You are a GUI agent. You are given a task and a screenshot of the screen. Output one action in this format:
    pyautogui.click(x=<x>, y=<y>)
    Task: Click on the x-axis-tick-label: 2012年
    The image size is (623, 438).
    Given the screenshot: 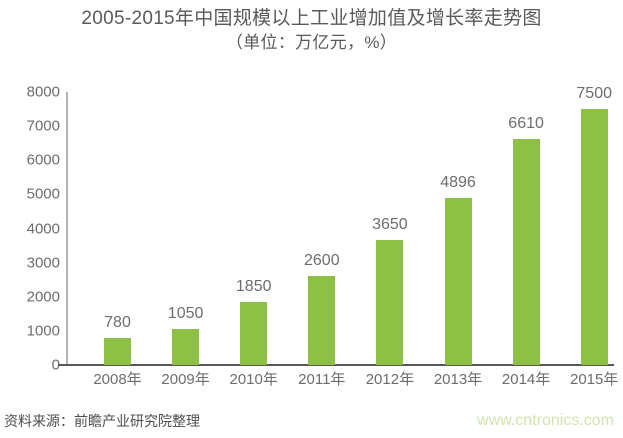 What is the action you would take?
    pyautogui.click(x=390, y=379)
    